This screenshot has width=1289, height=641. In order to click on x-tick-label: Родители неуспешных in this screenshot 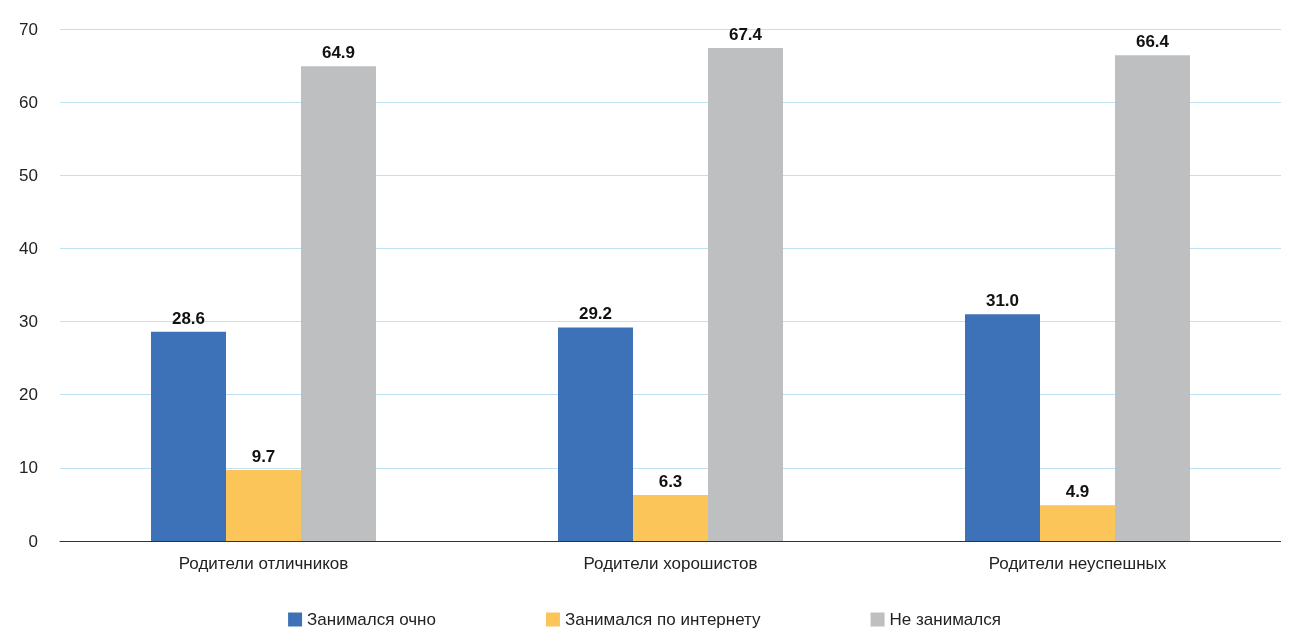, I will do `click(1077, 563)`.